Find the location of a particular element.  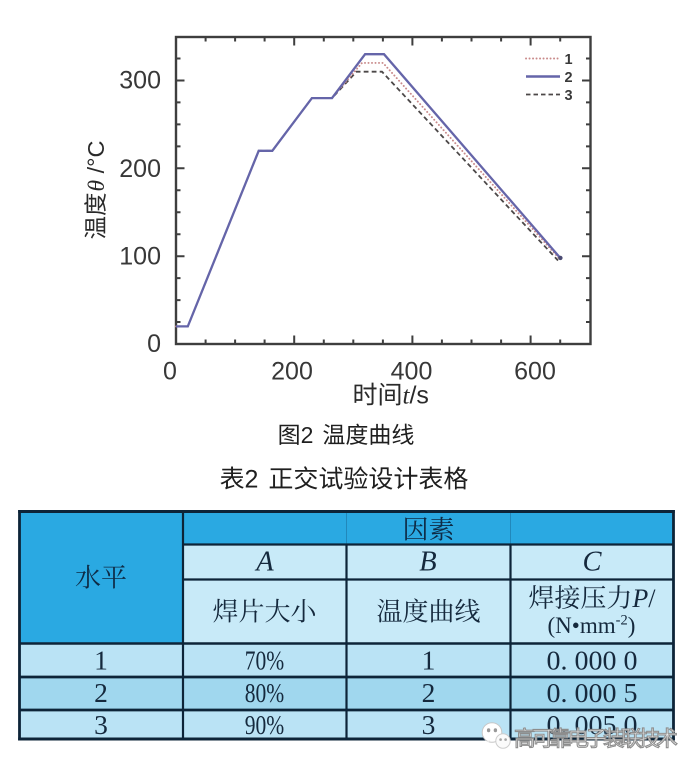

svg-text: 0. 000 5 is located at coordinates (592, 692).